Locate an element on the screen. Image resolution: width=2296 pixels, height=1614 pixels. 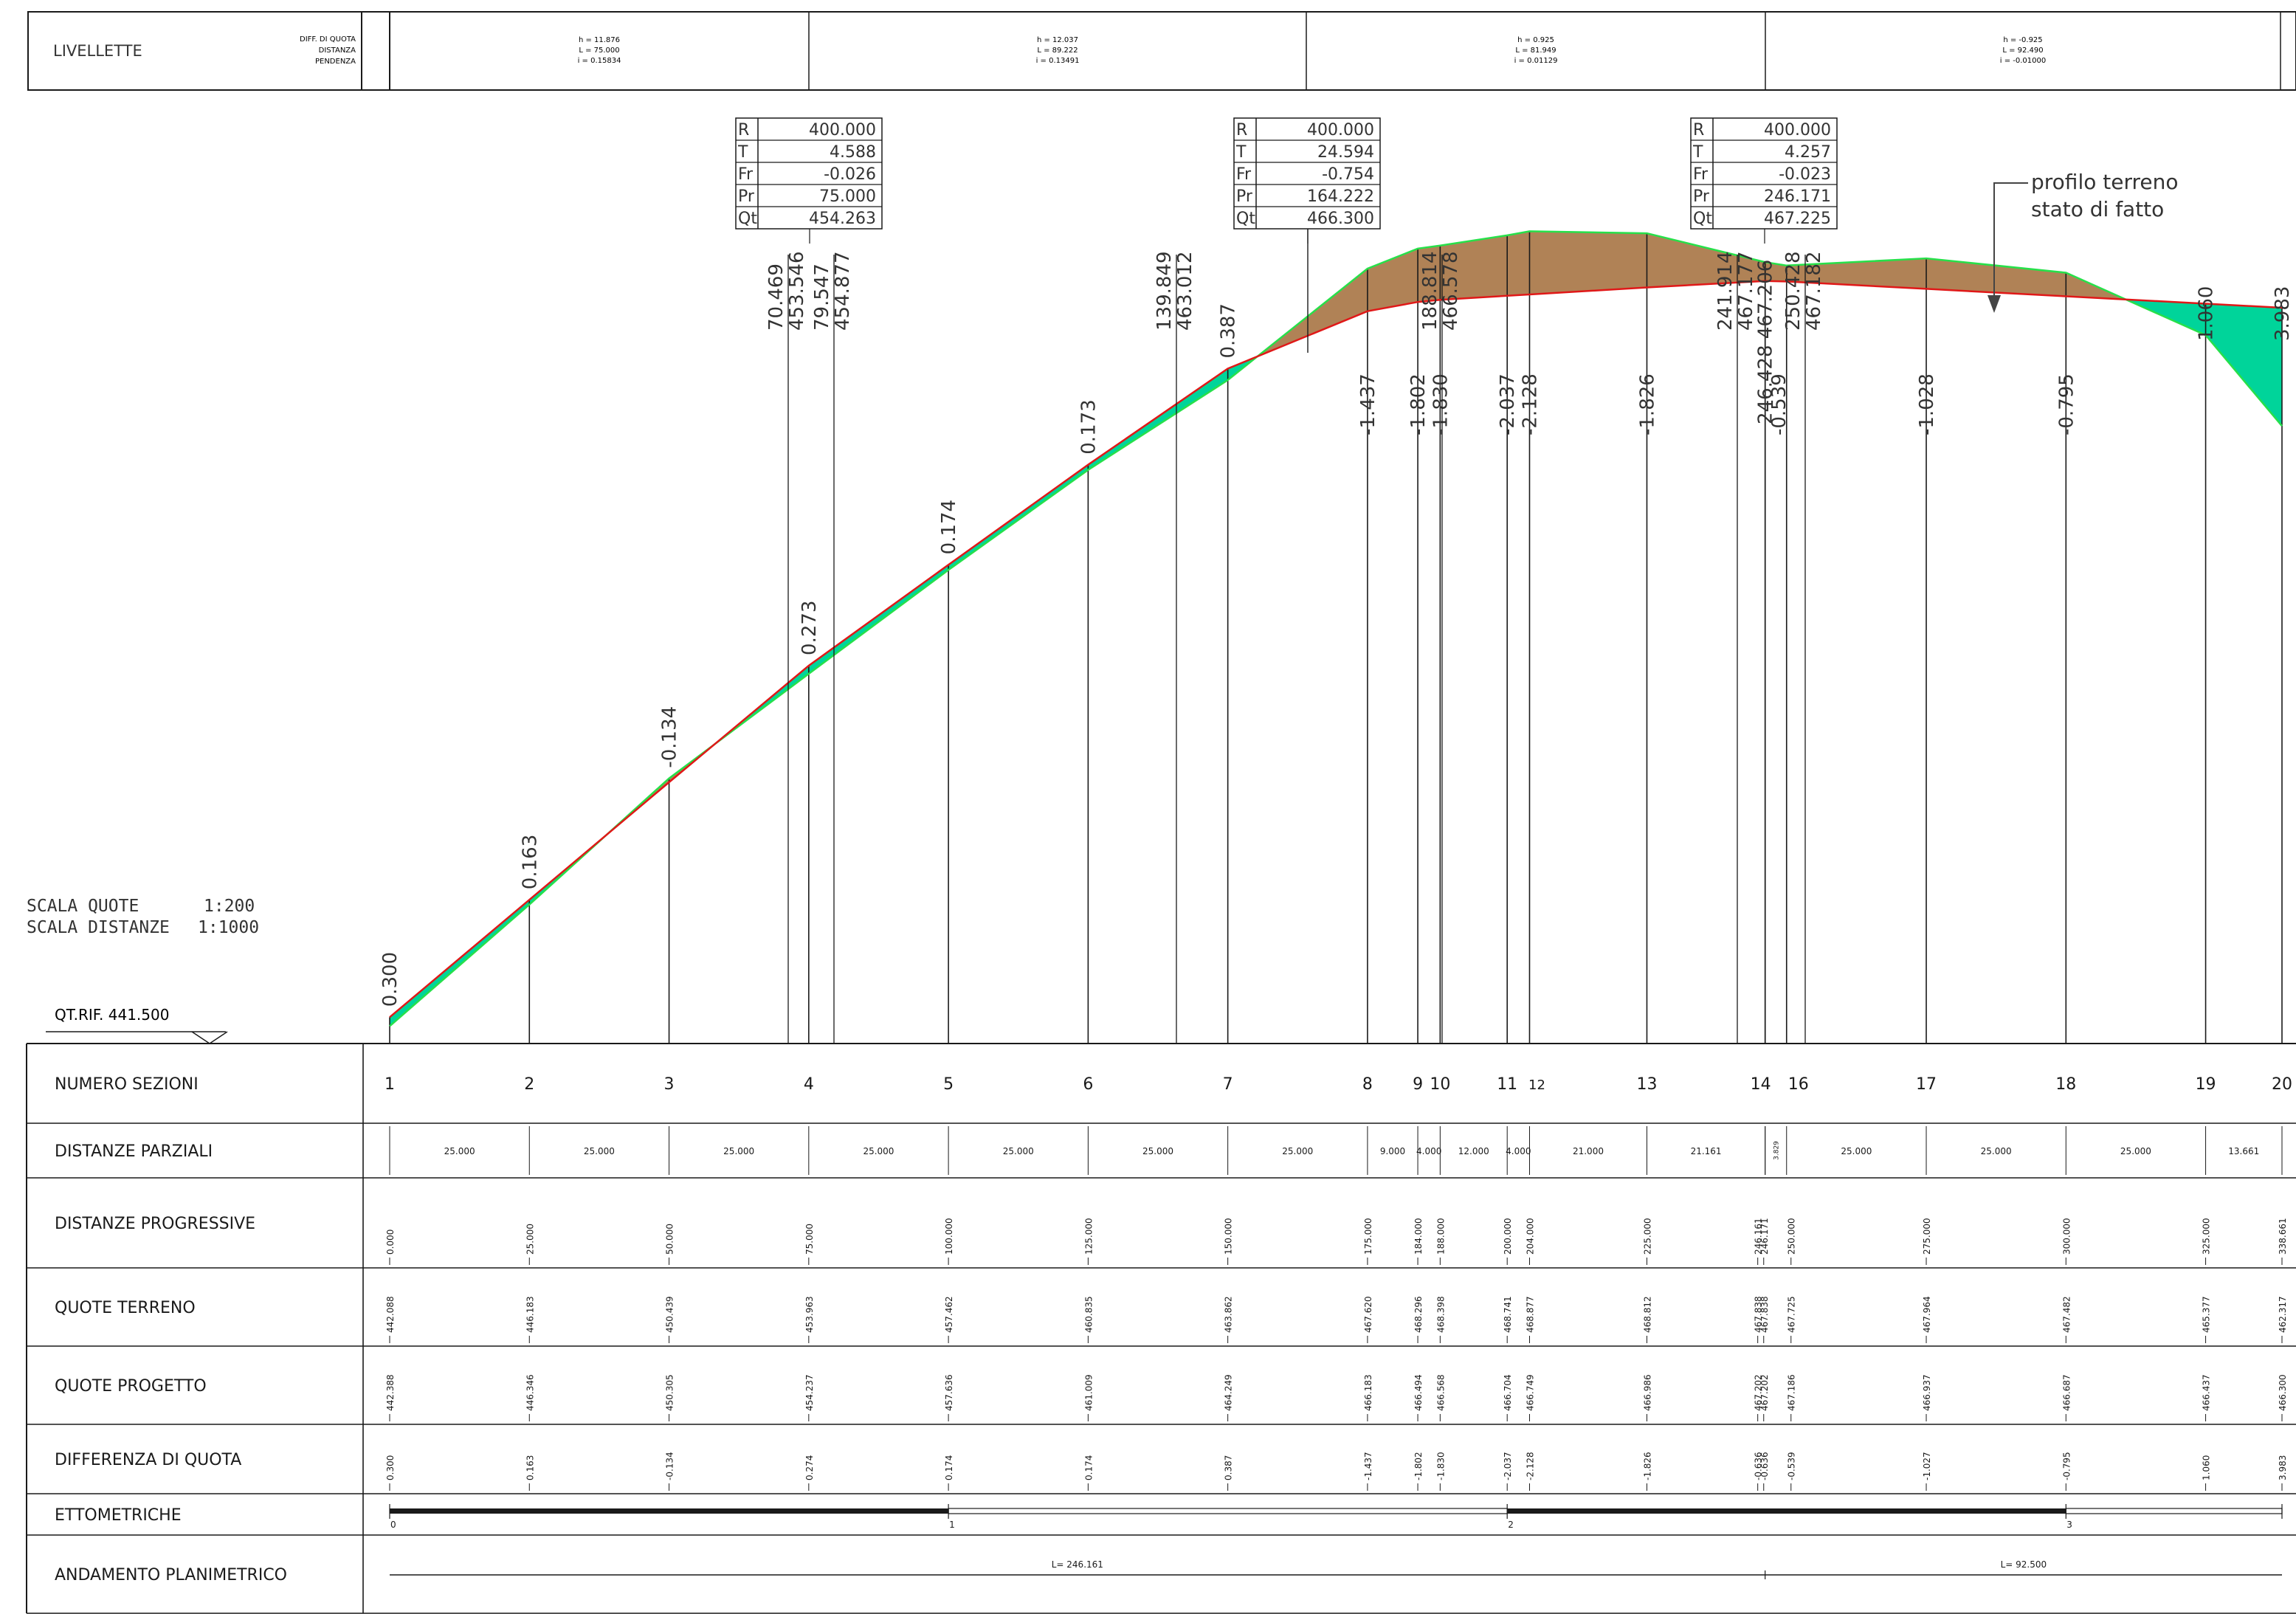
segment-l: L = 75.000 is located at coordinates (599, 51).